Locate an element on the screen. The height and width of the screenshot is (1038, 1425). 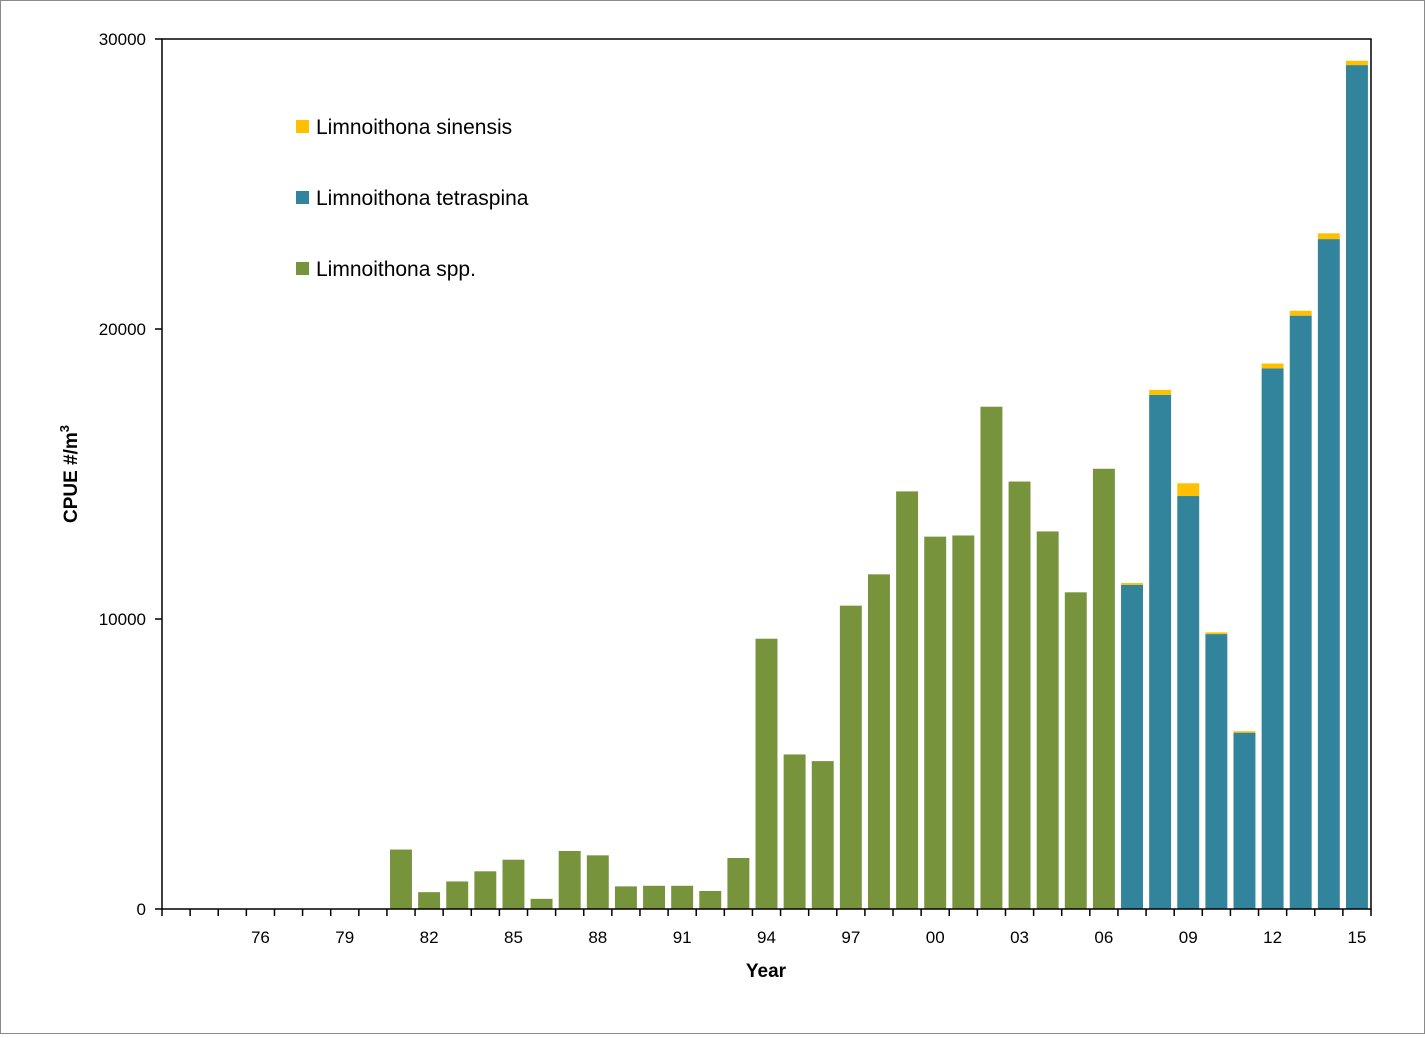
legend-label-1: Limnoithona tetraspina is located at coordinates (422, 198).